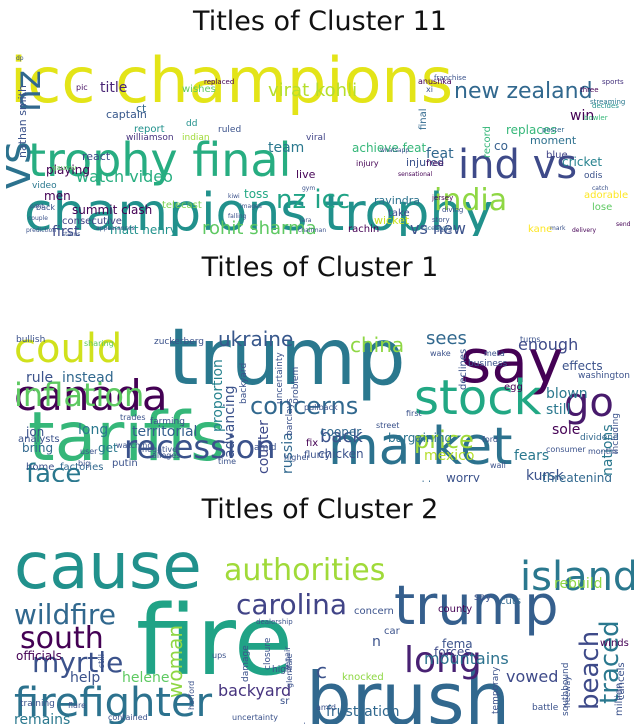 The width and height of the screenshot is (640, 725). Describe the element at coordinates (45, 207) in the screenshot. I see `word-back: back` at that location.